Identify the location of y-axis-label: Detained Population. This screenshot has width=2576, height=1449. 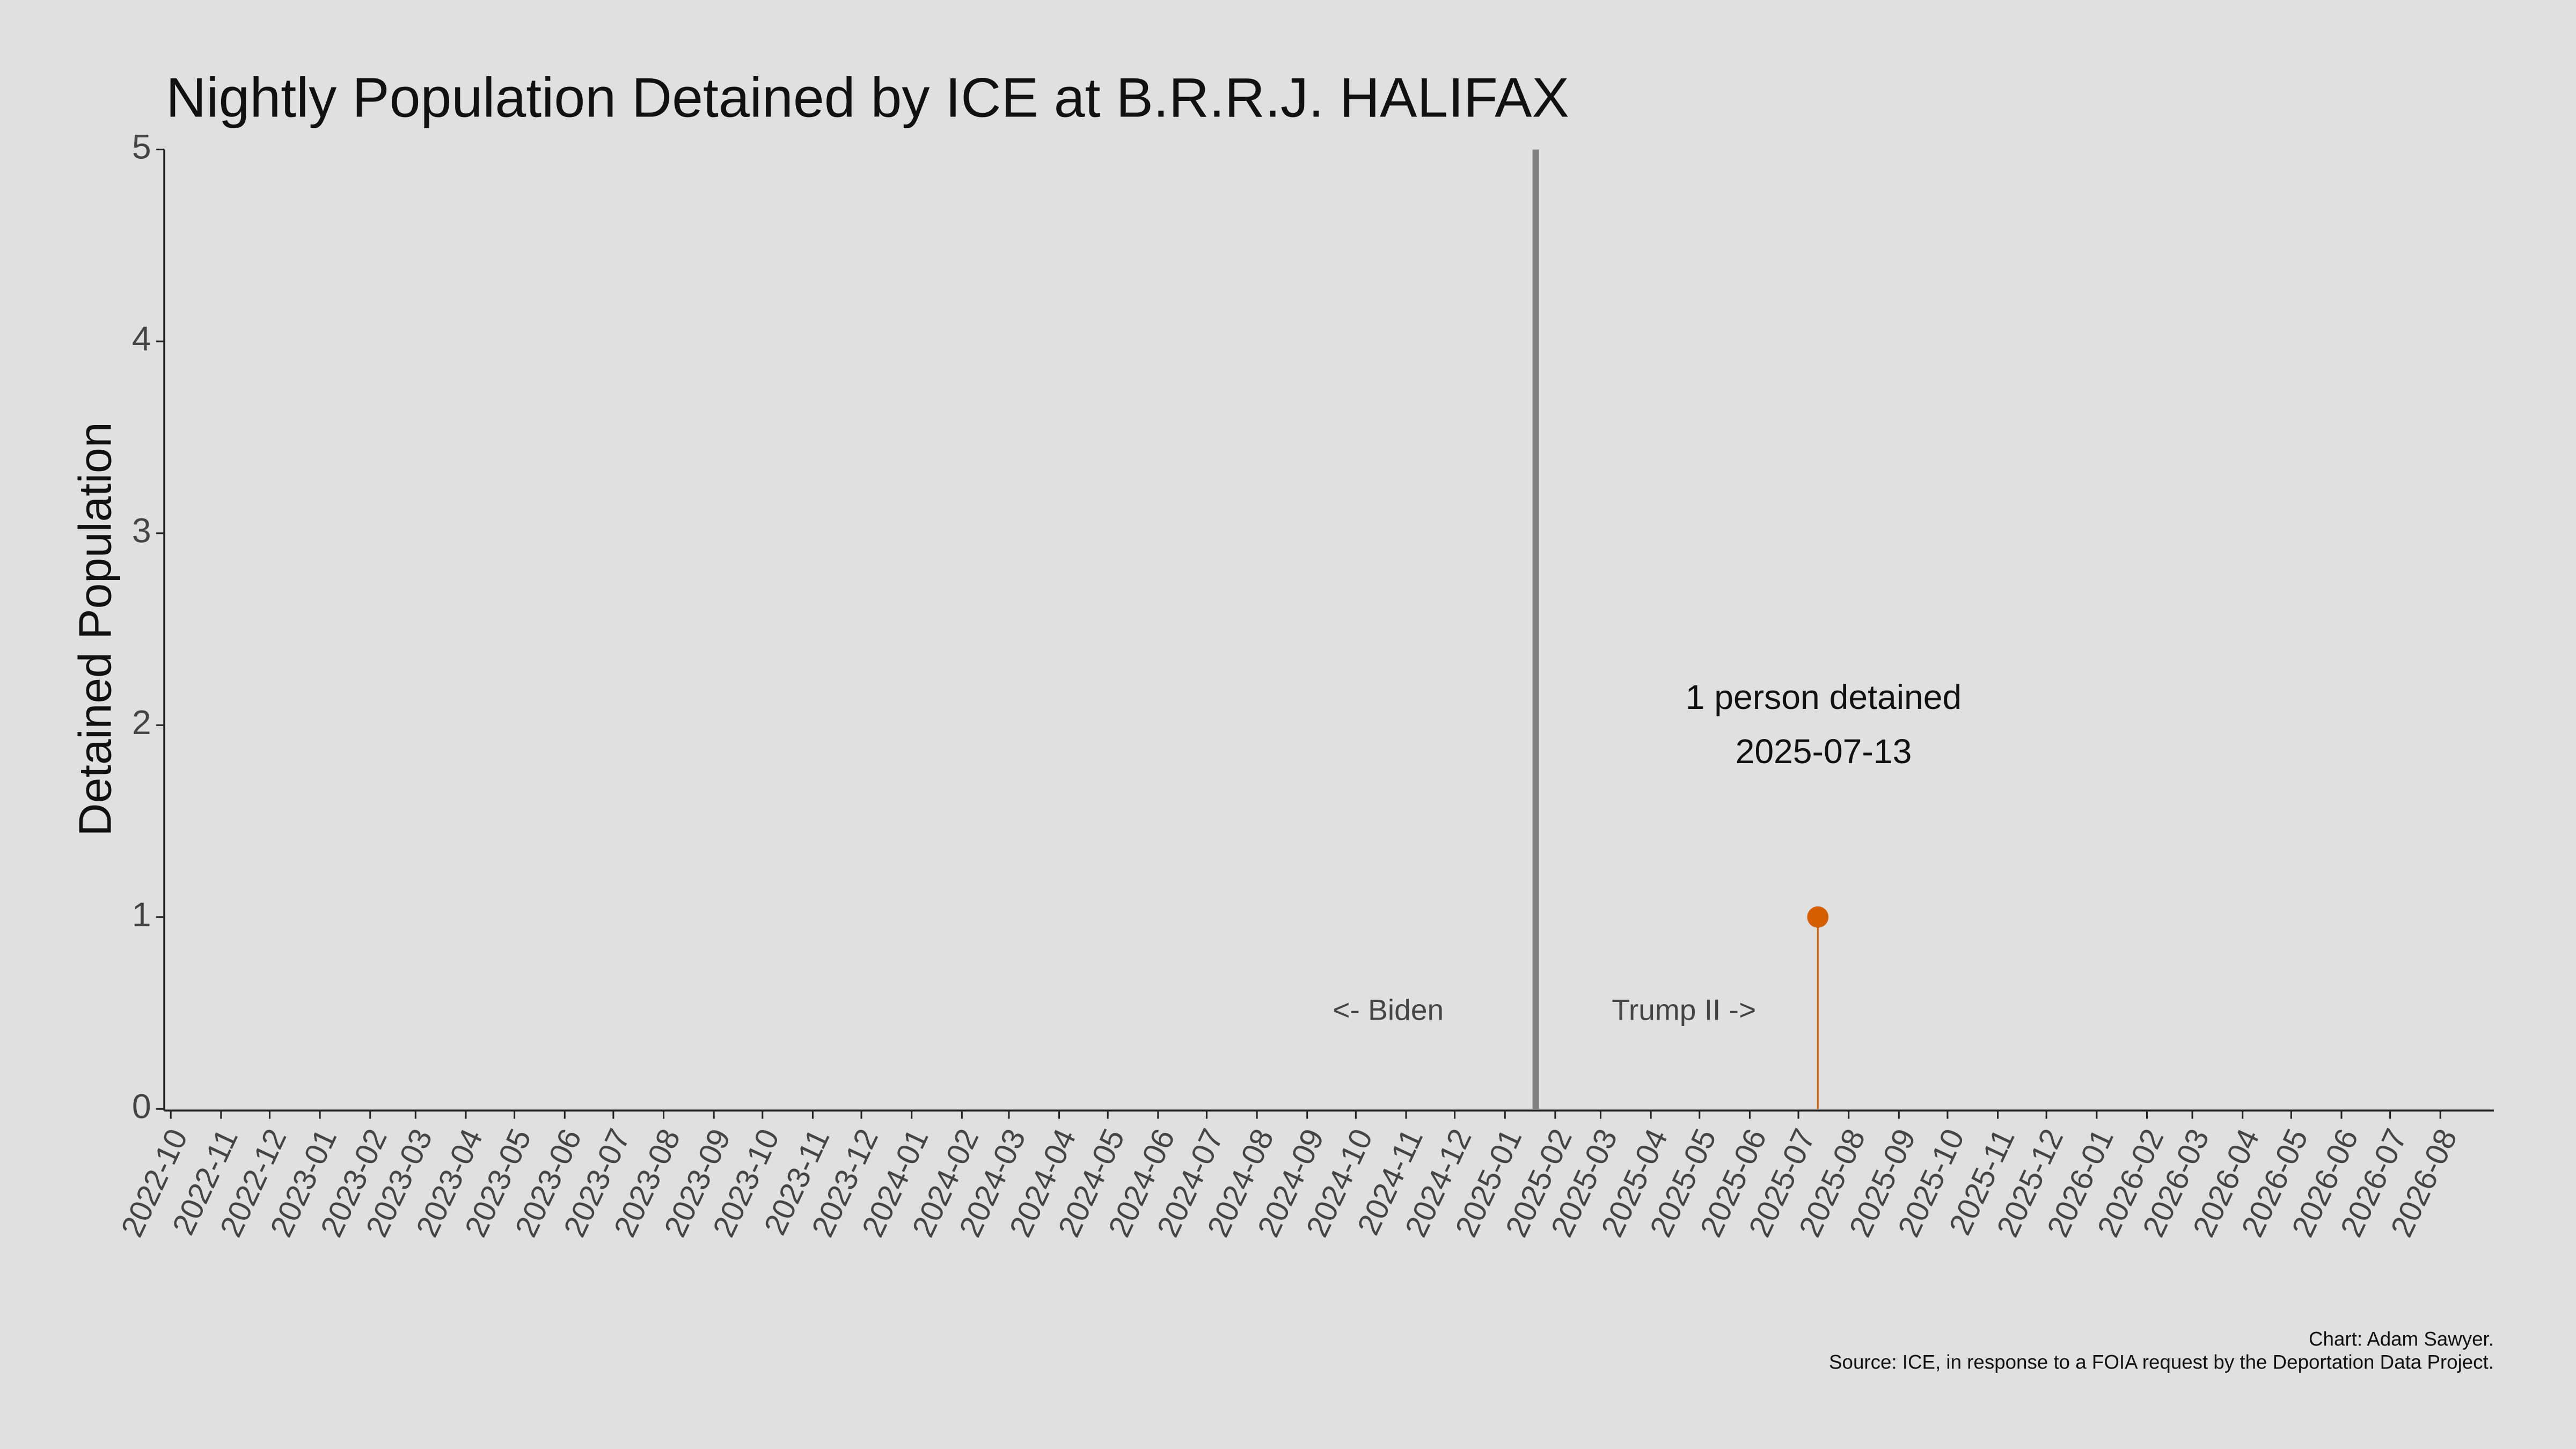
(95, 629).